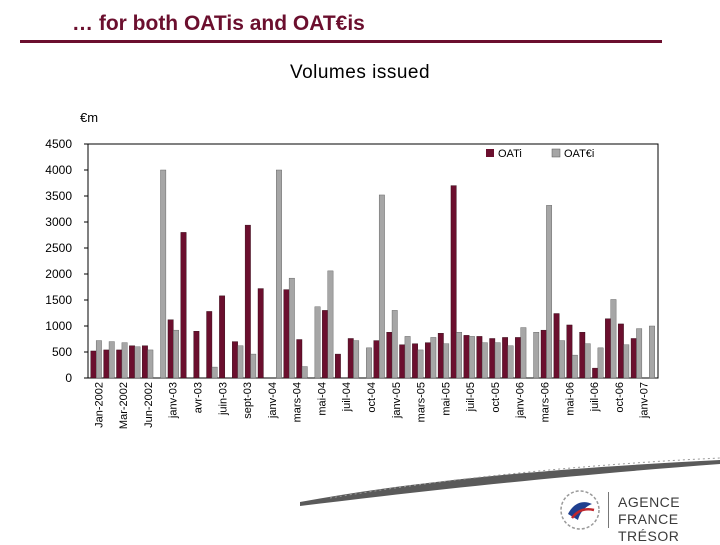 The width and height of the screenshot is (720, 545). I want to click on y-tick-label: 4000, so click(58, 170).